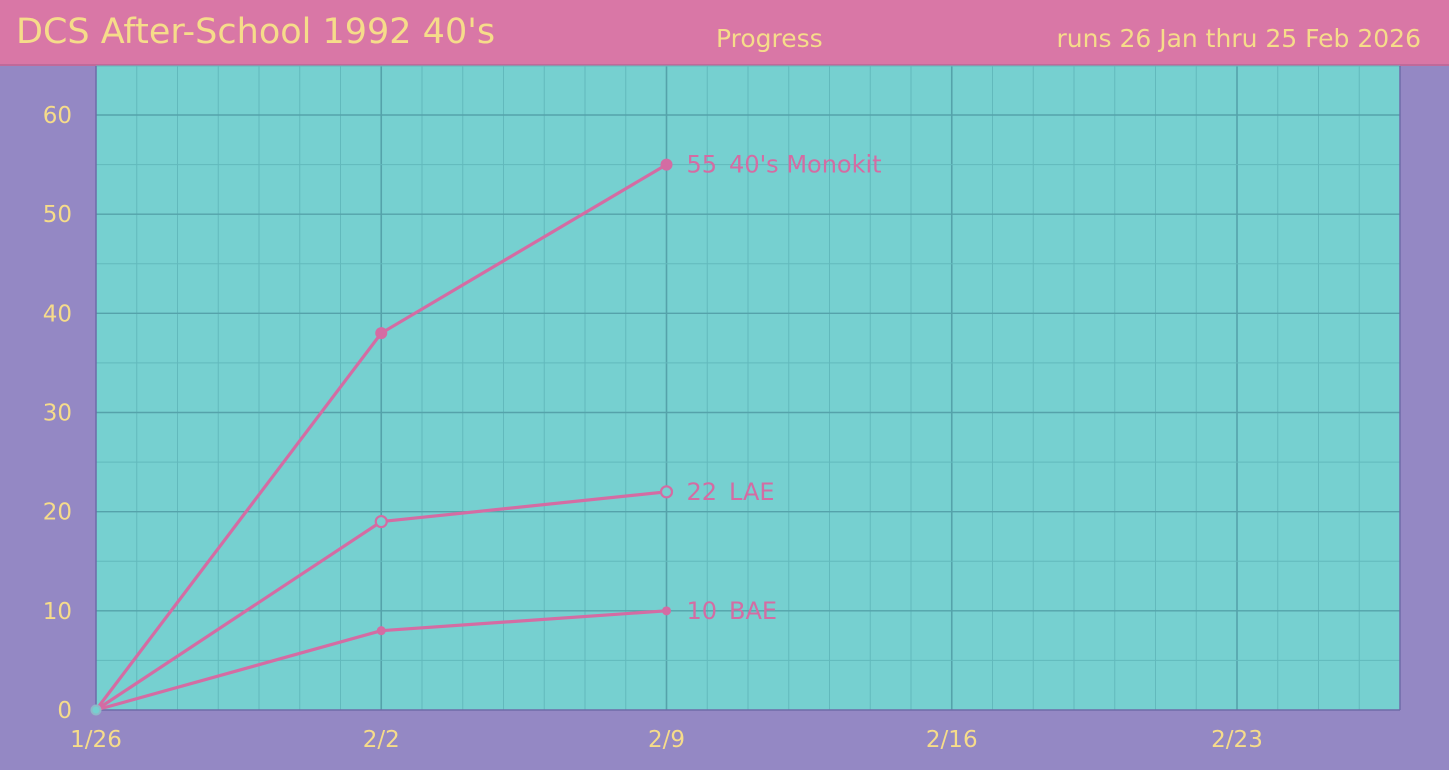 This screenshot has width=1449, height=770. I want to click on series-end-value: 10, so click(702, 611).